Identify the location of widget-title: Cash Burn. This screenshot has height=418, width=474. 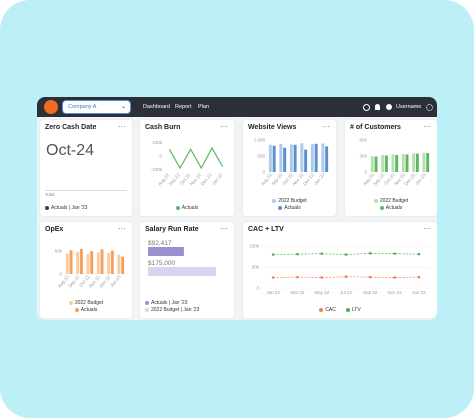
(163, 127).